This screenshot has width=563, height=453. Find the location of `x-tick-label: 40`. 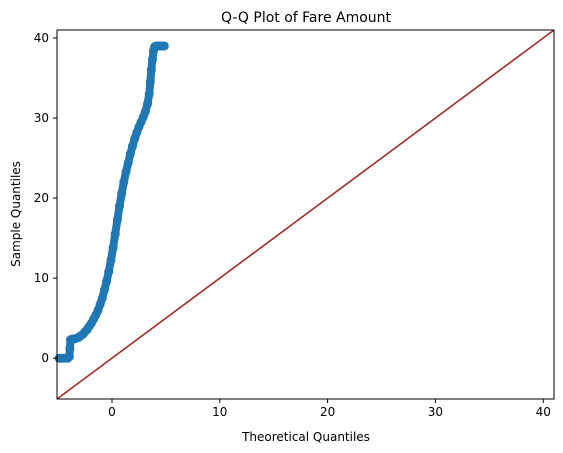

x-tick-label: 40 is located at coordinates (543, 412).